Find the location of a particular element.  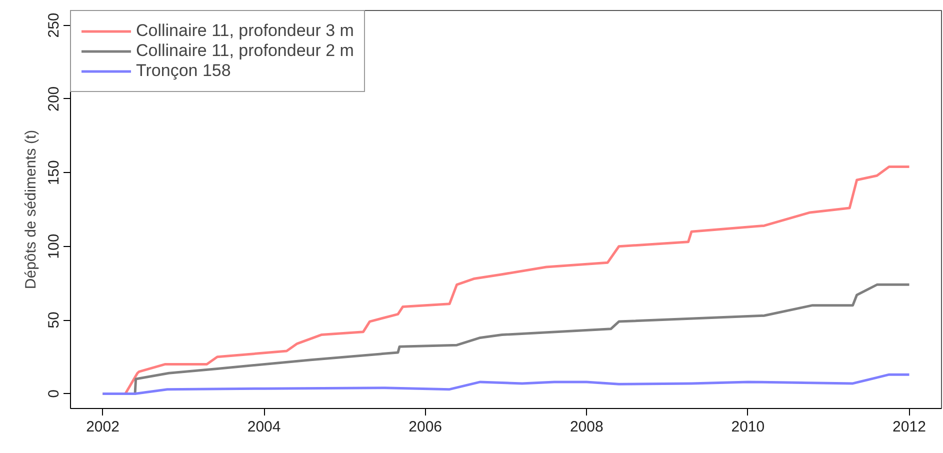

y-tick-label: 250 is located at coordinates (54, 25).